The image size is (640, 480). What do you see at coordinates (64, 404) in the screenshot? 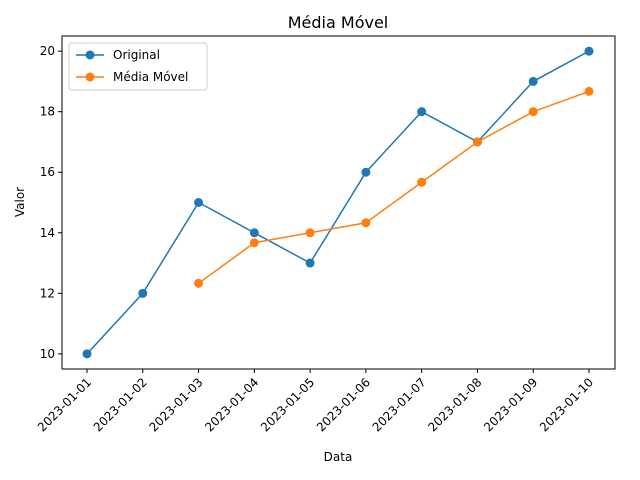
I see `x-tick-label: 2023-01-01` at bounding box center [64, 404].